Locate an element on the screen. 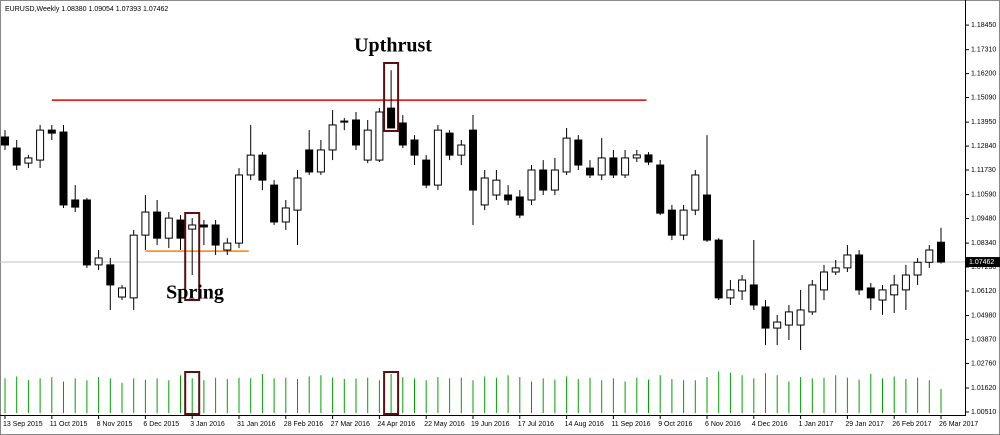  y-tick-label: 1.07230 is located at coordinates (983, 267).